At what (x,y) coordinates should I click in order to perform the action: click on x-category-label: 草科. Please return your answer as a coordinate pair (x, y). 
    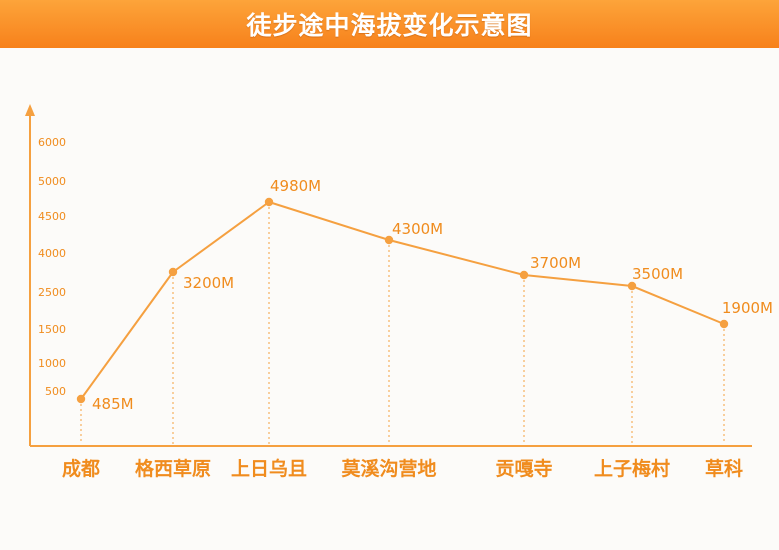
    Looking at the image, I should click on (724, 468).